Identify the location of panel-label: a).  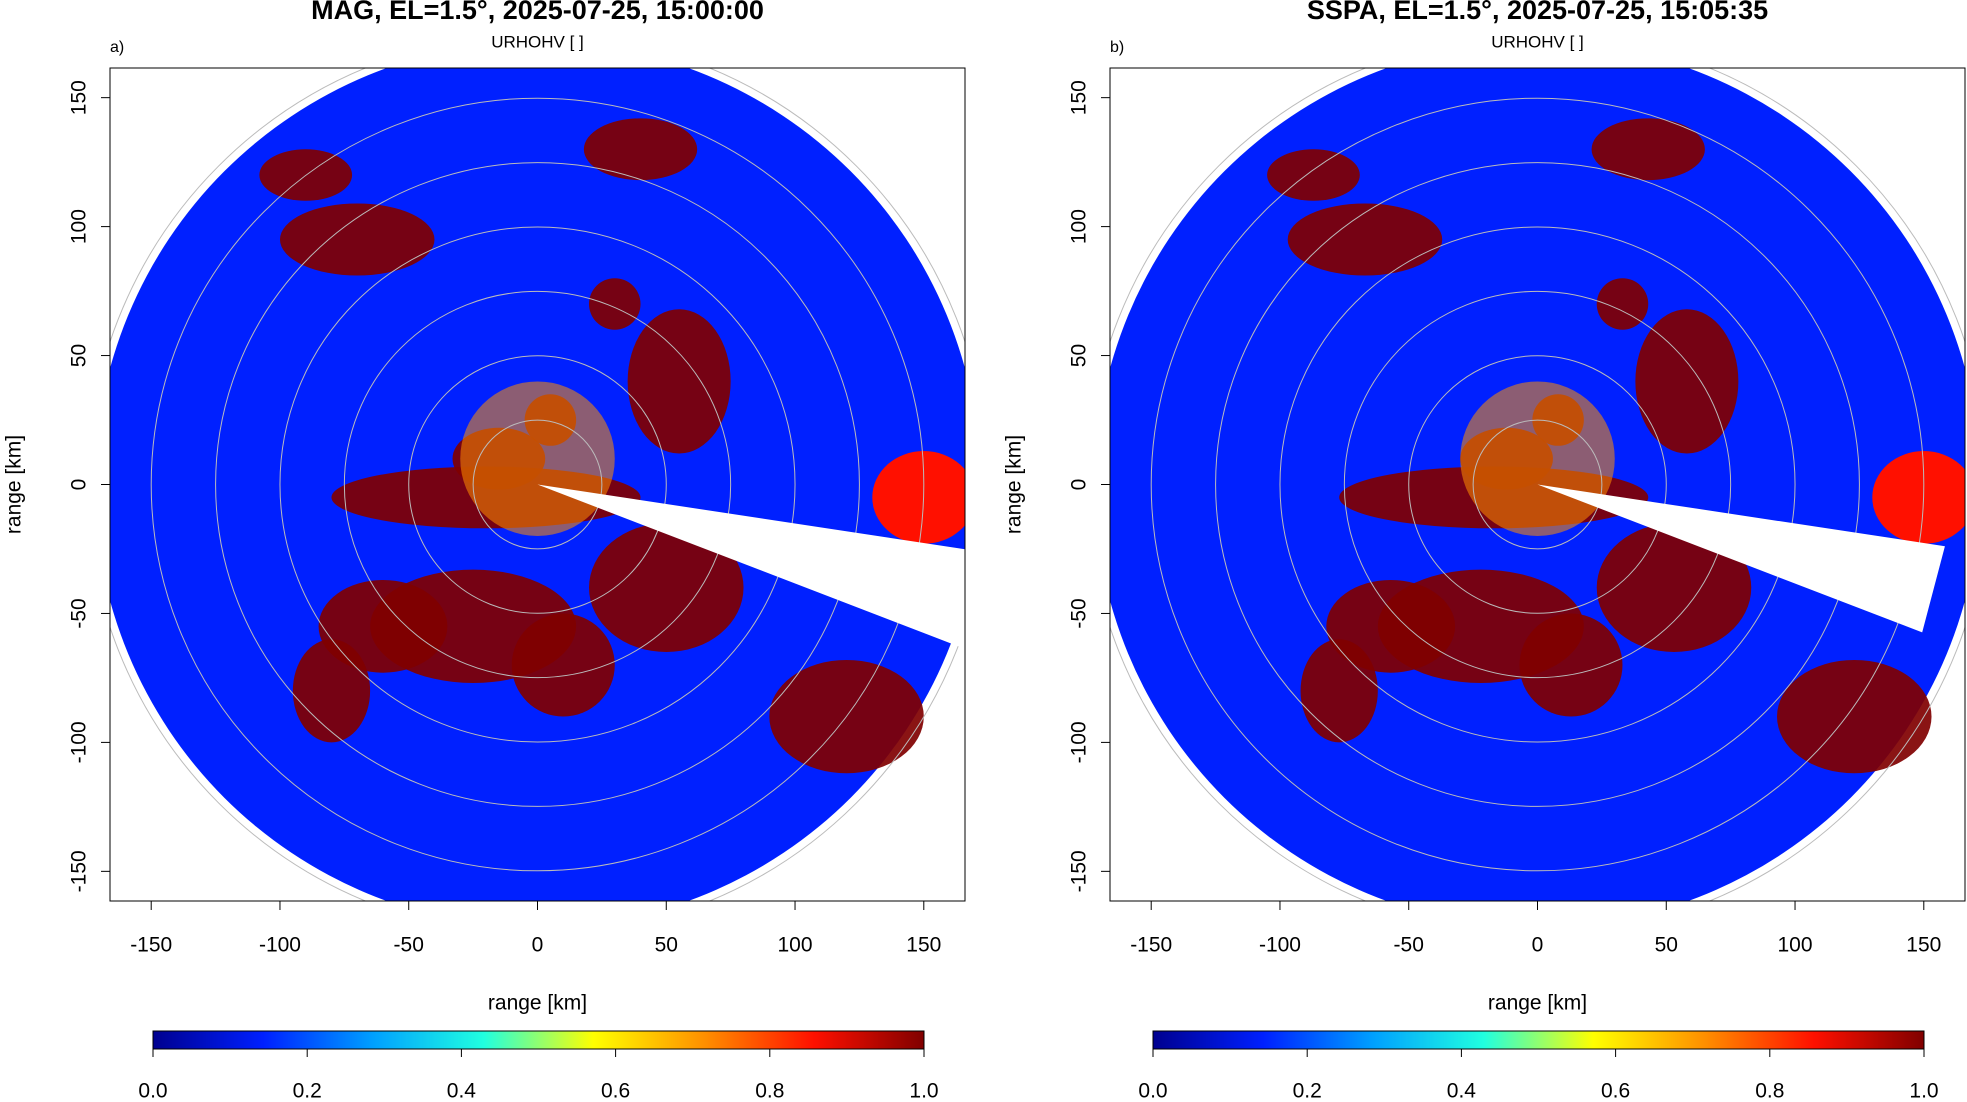
(117, 47).